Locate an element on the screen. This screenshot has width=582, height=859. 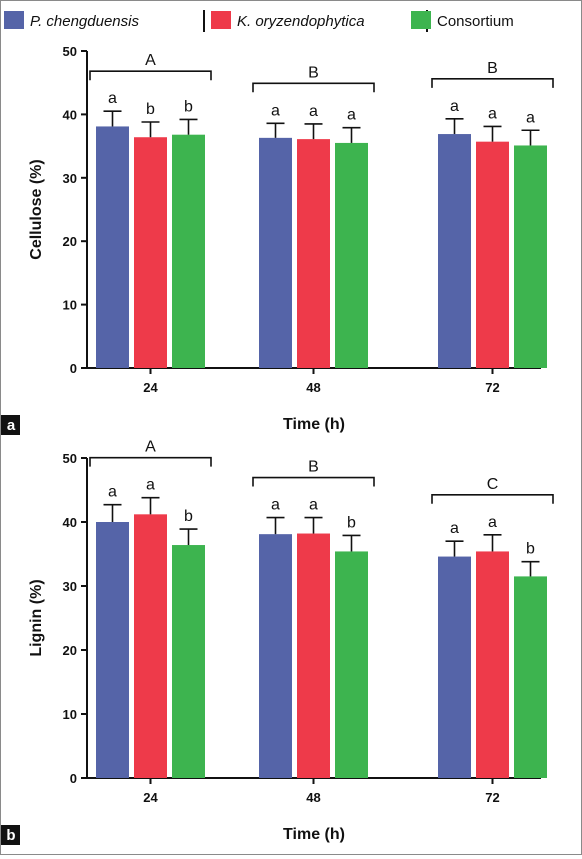
y-axis-label: Lignin (%) is located at coordinates (36, 617).